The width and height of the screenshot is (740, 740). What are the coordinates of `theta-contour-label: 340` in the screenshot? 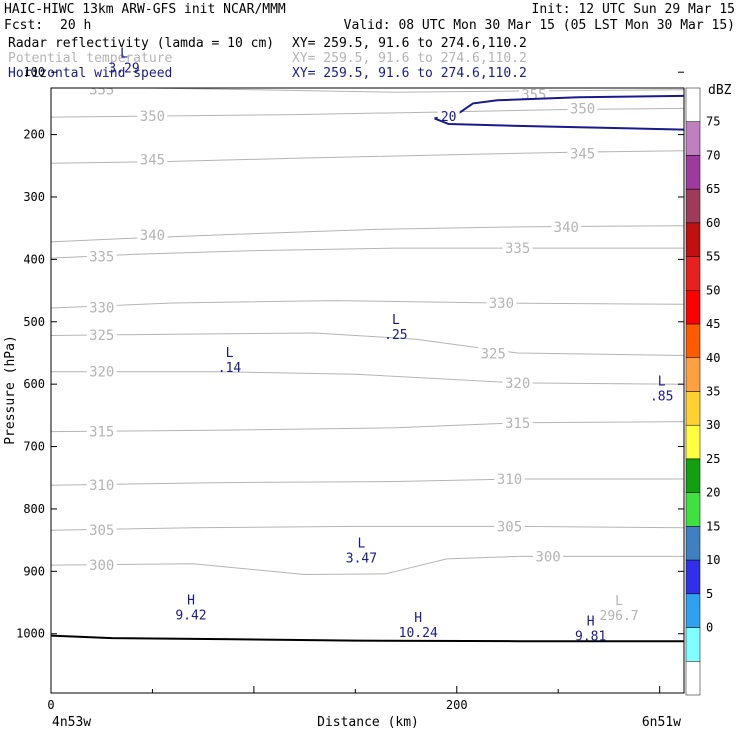 It's located at (566, 228).